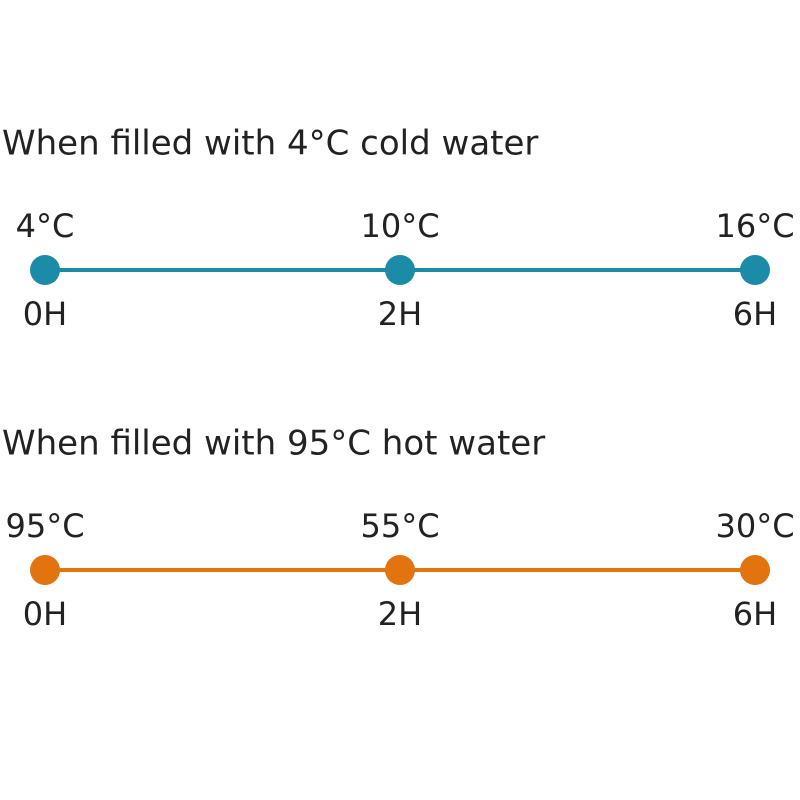 The height and width of the screenshot is (800, 800). What do you see at coordinates (44, 526) in the screenshot?
I see `temperature-label: 95°C` at bounding box center [44, 526].